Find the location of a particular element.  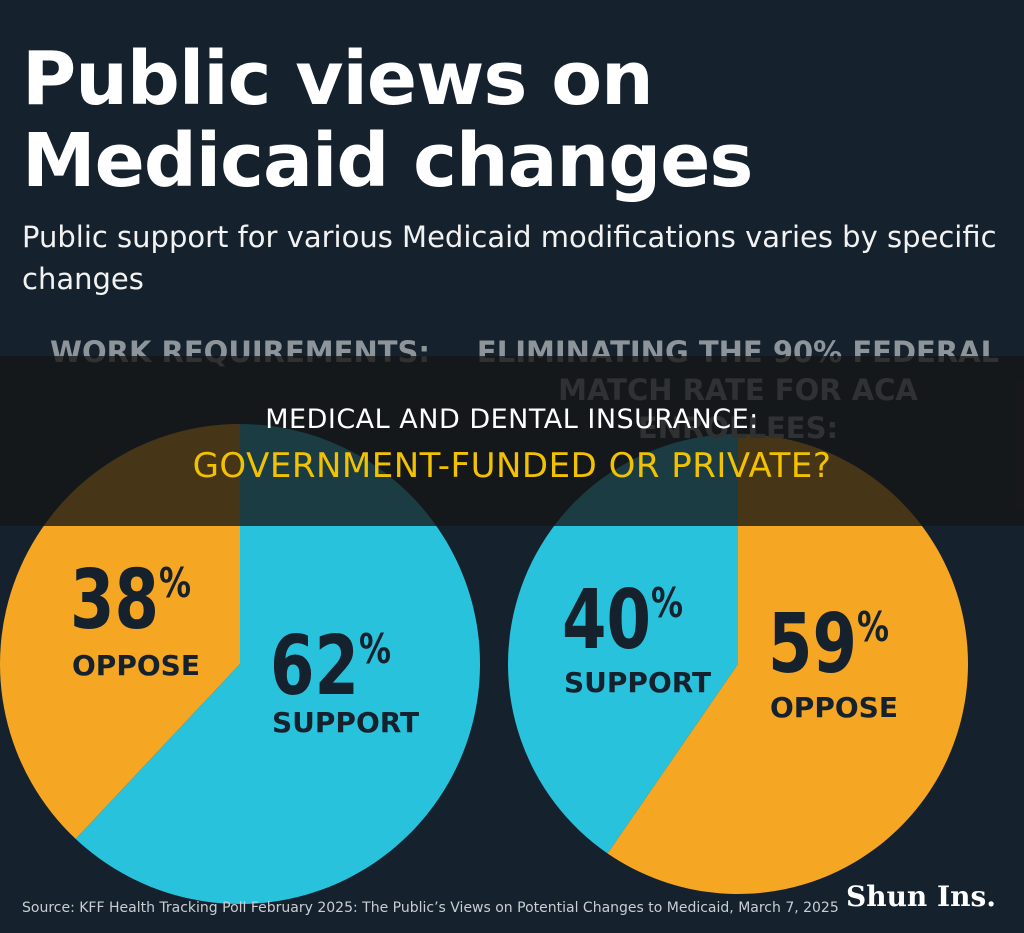

page-title: Public views on Medicaid changes is located at coordinates (387, 120).